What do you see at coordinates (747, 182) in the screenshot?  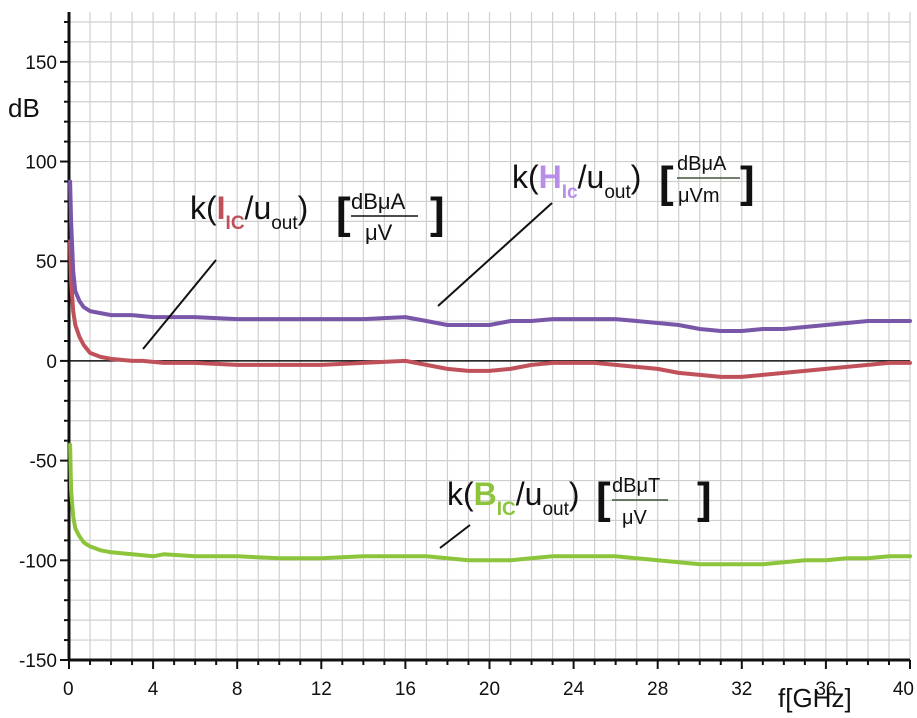 I see `ann-h-bracket-right: ]` at bounding box center [747, 182].